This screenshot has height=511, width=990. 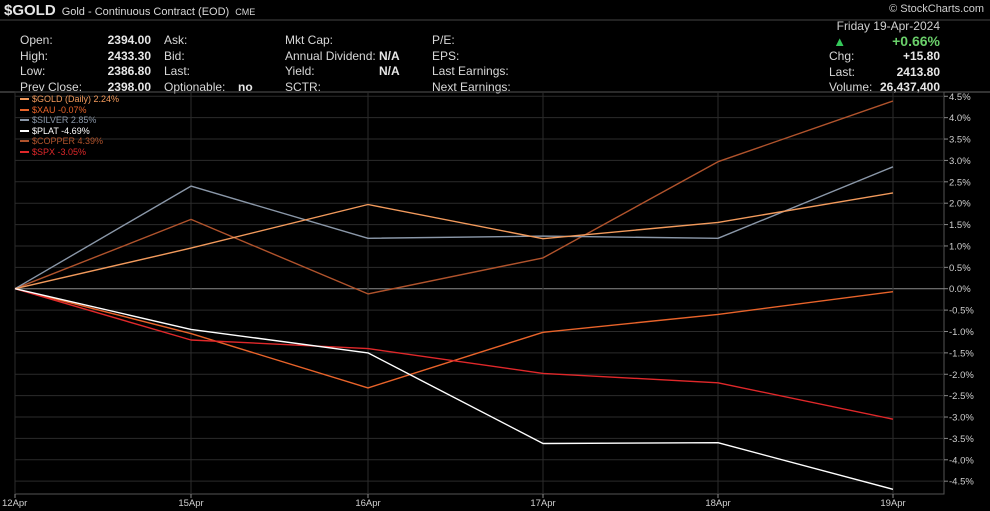 I want to click on legend-item: $SILVER 2.85%, so click(x=69, y=120).